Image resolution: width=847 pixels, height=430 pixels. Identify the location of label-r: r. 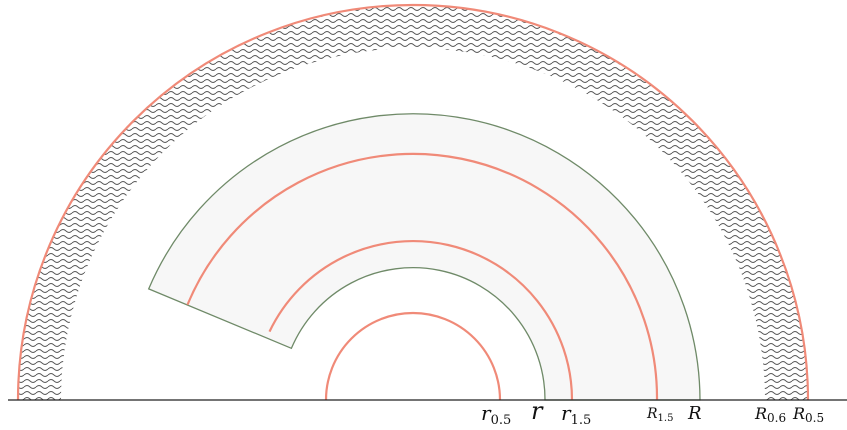
(537, 411).